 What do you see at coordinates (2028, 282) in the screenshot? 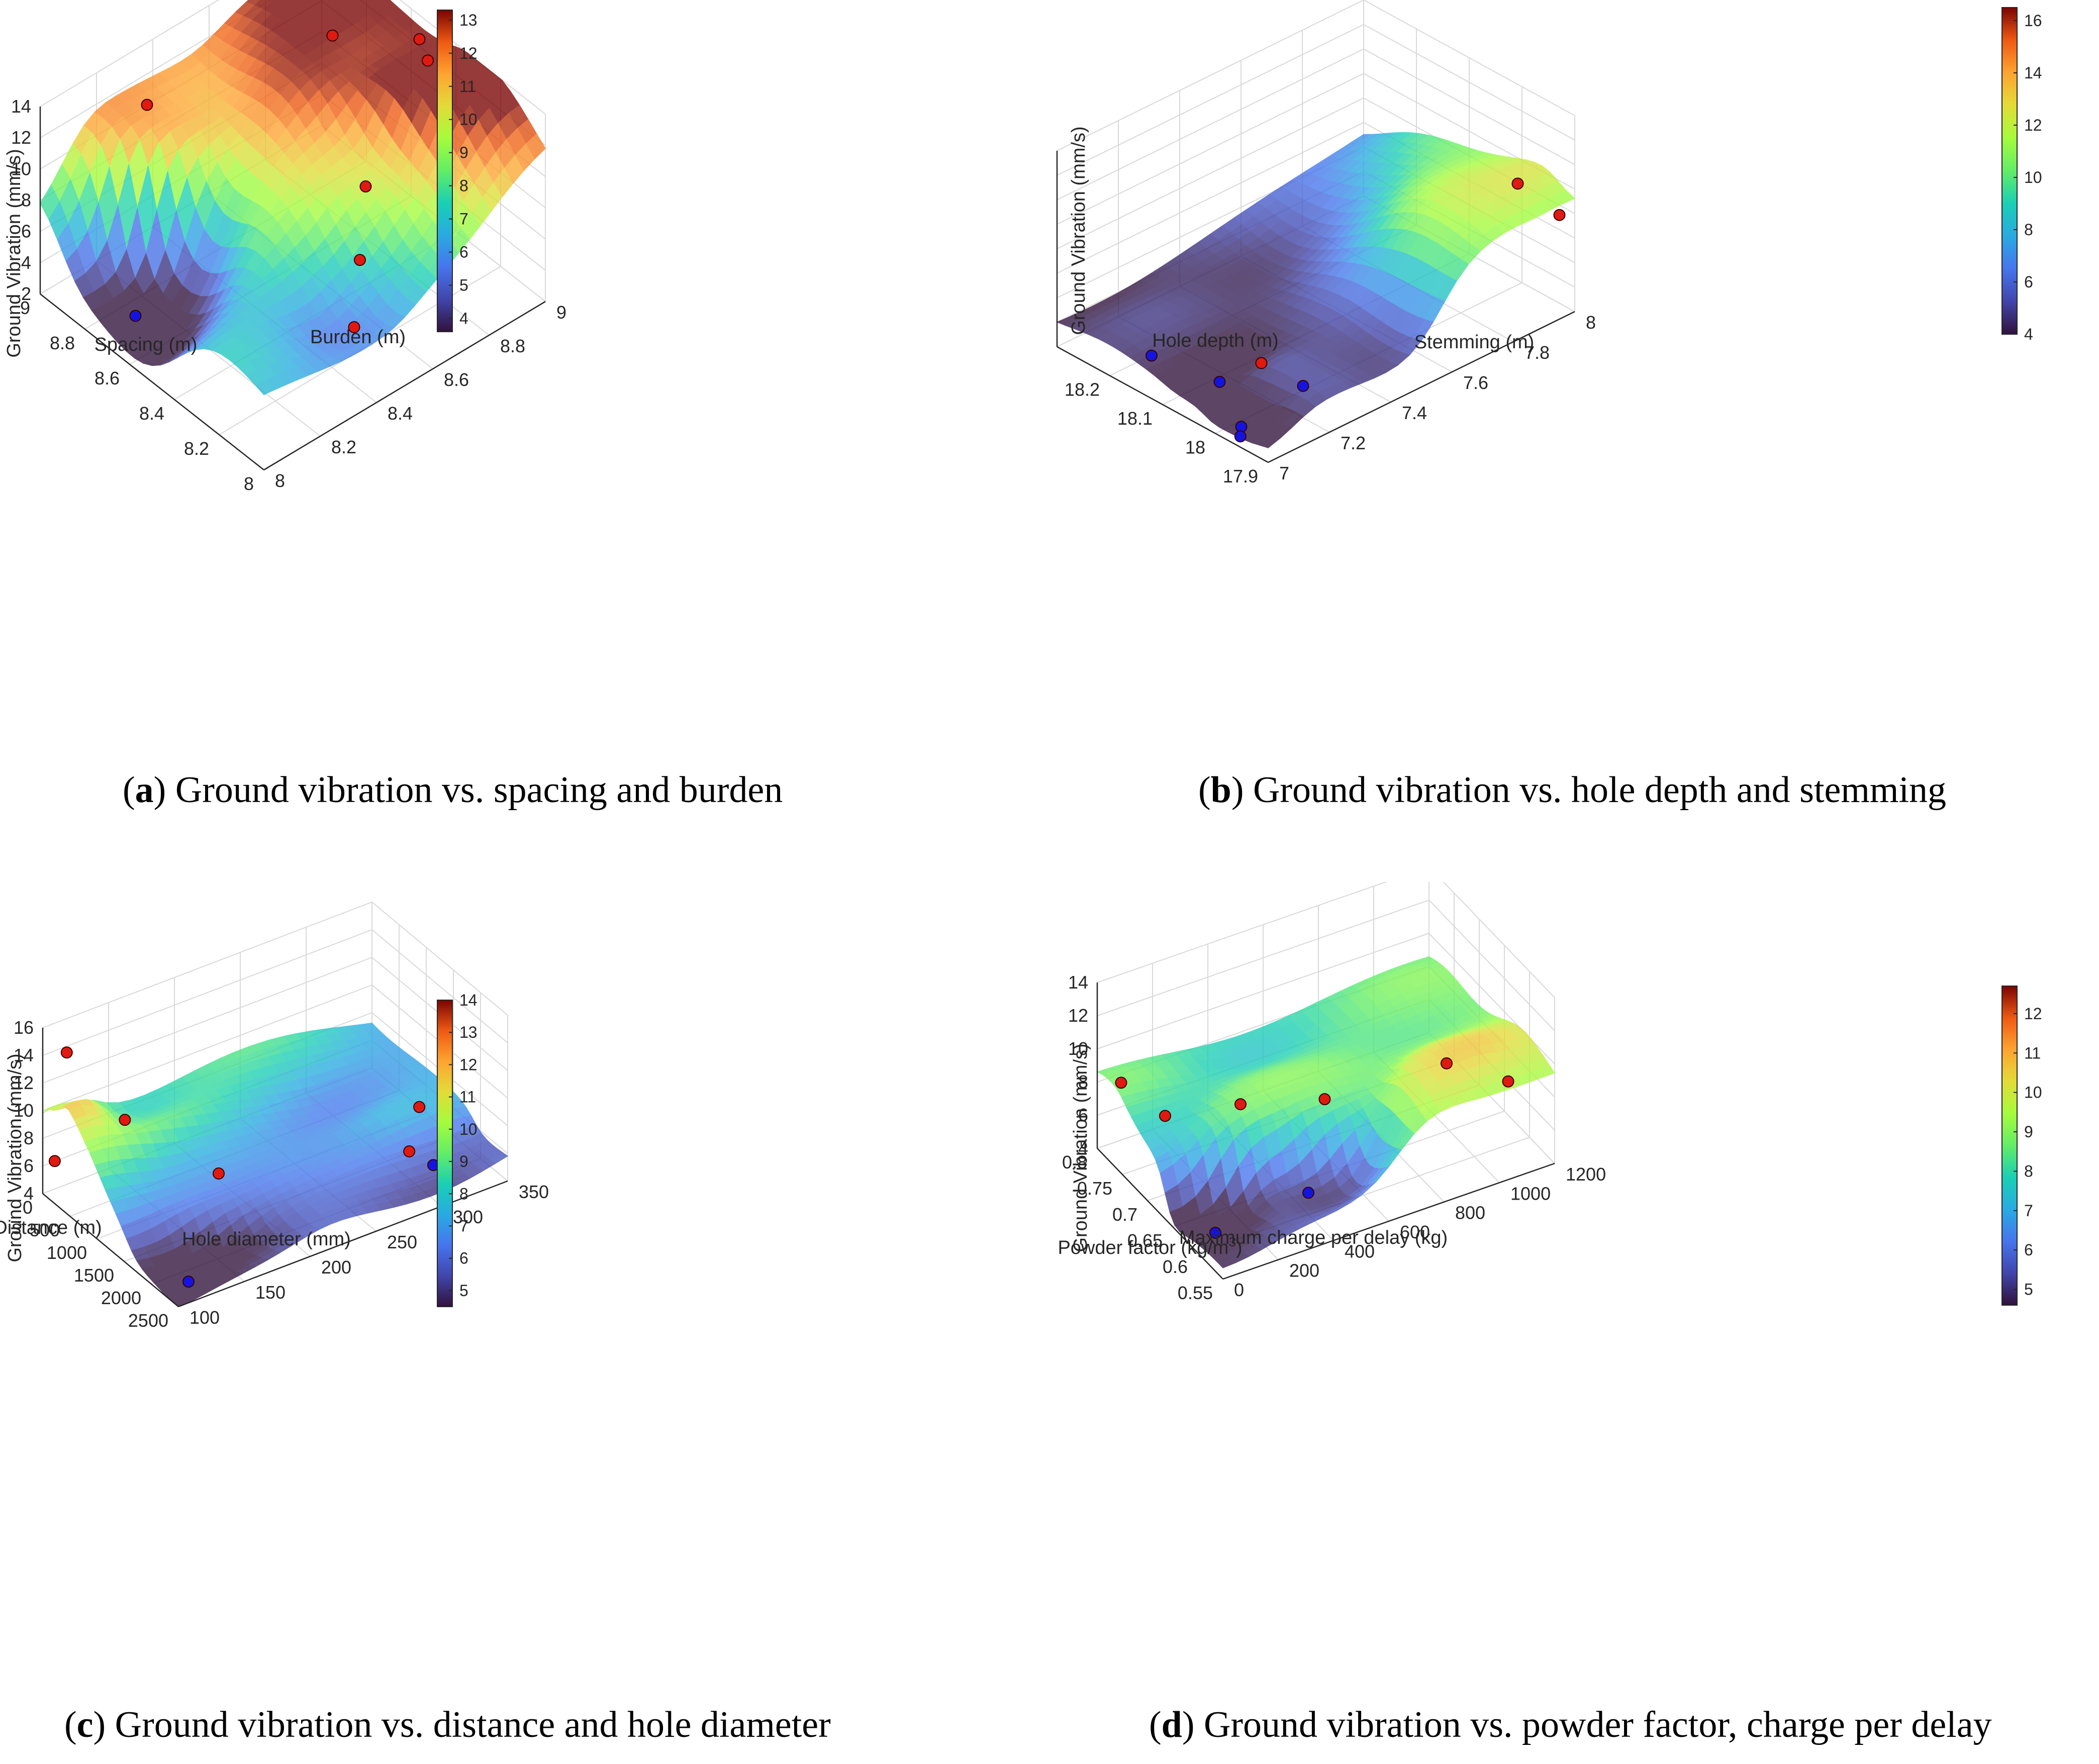
I see `colorbar-tick-b: 6` at bounding box center [2028, 282].